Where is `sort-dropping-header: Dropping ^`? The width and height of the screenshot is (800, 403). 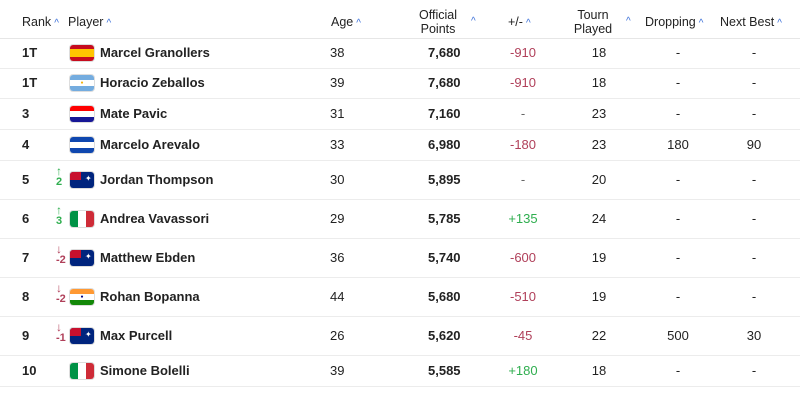 sort-dropping-header: Dropping ^ is located at coordinates (674, 23).